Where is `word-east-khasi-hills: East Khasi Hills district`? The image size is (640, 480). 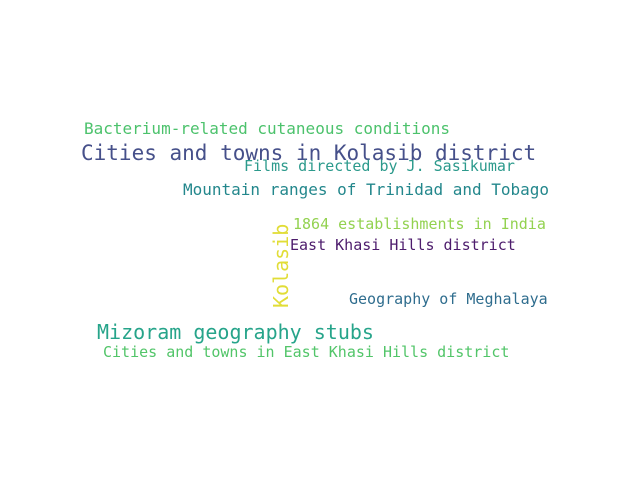 word-east-khasi-hills: East Khasi Hills district is located at coordinates (403, 245).